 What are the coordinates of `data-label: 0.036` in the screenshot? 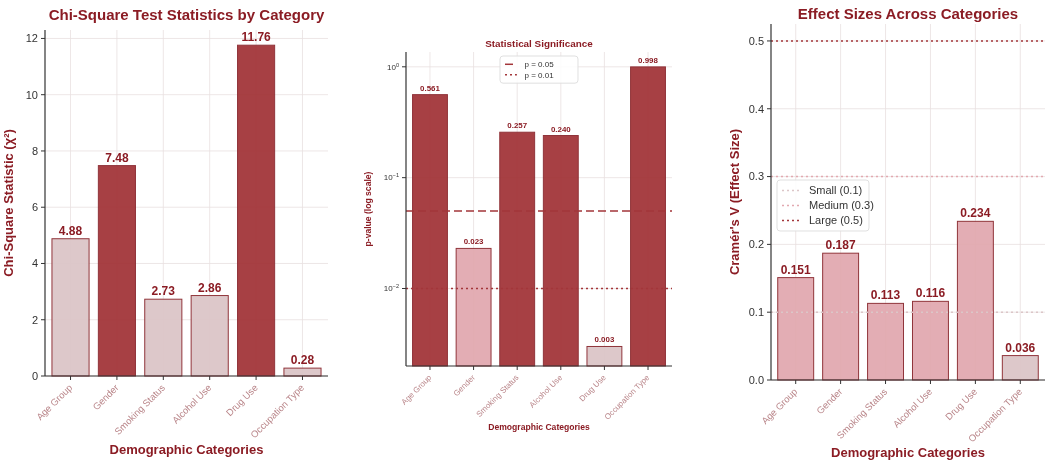 It's located at (1020, 347).